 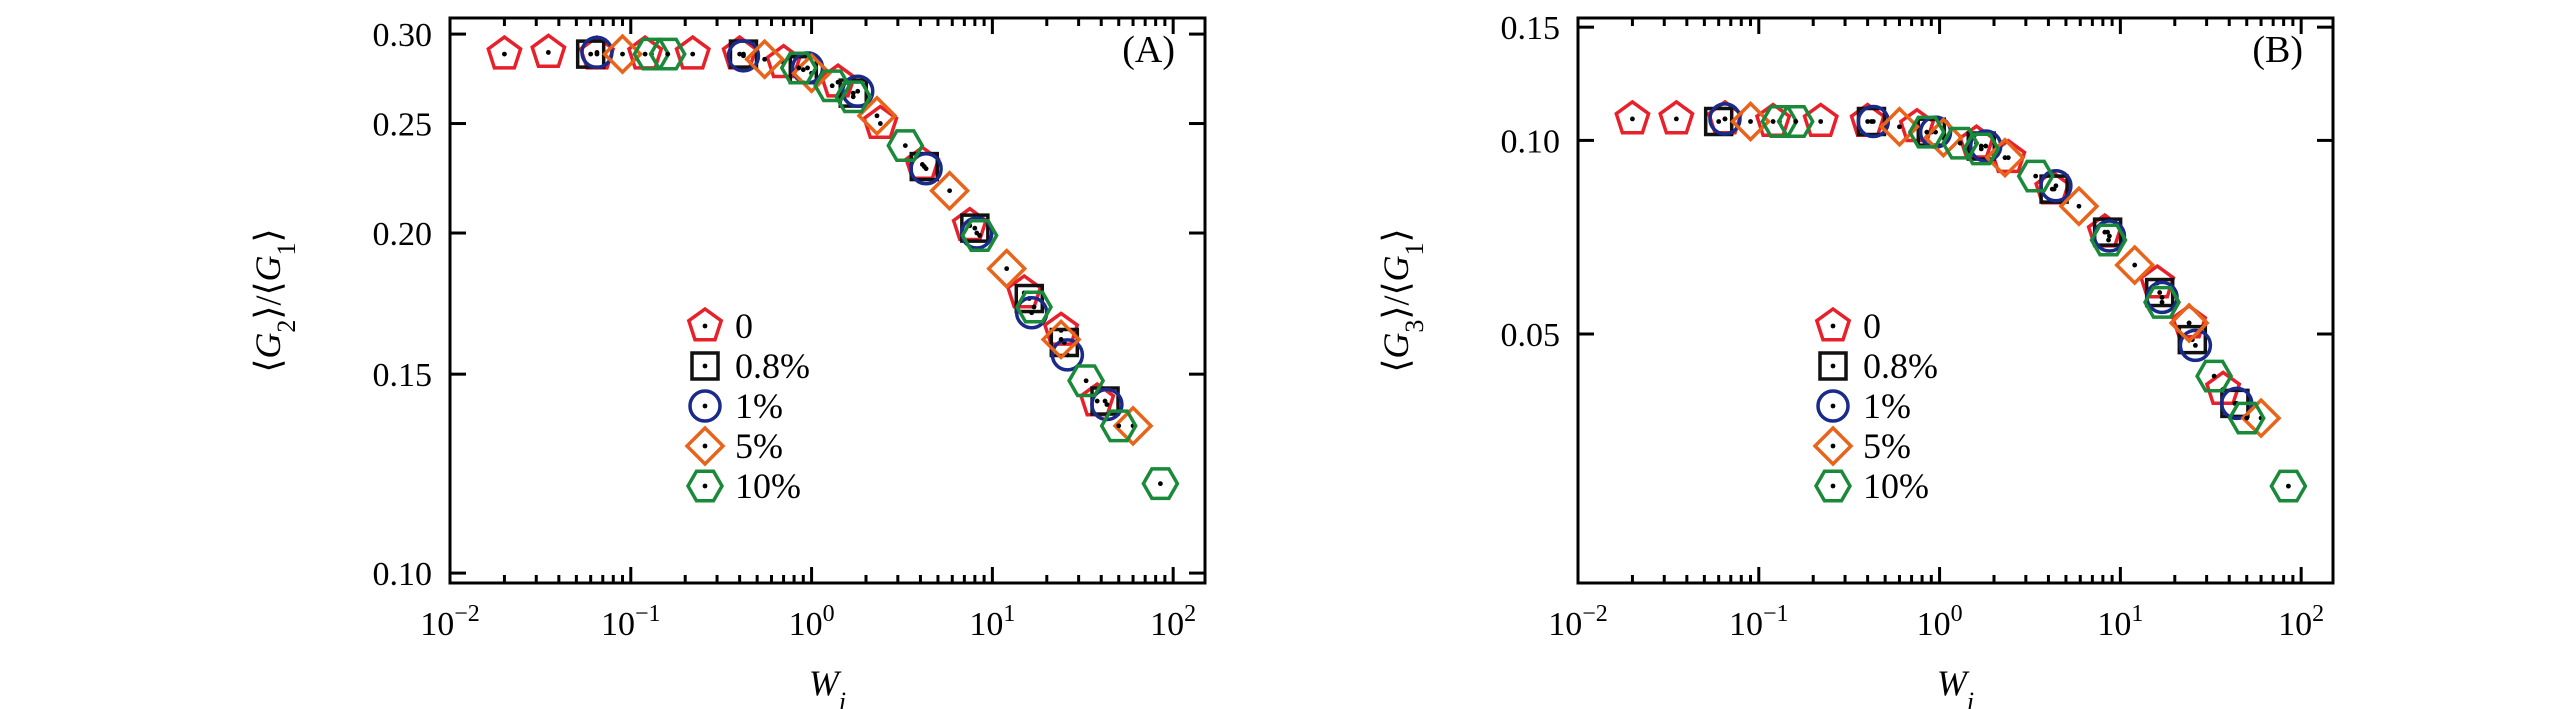 I want to click on data-point-legend-pentagon, so click(x=1833, y=324).